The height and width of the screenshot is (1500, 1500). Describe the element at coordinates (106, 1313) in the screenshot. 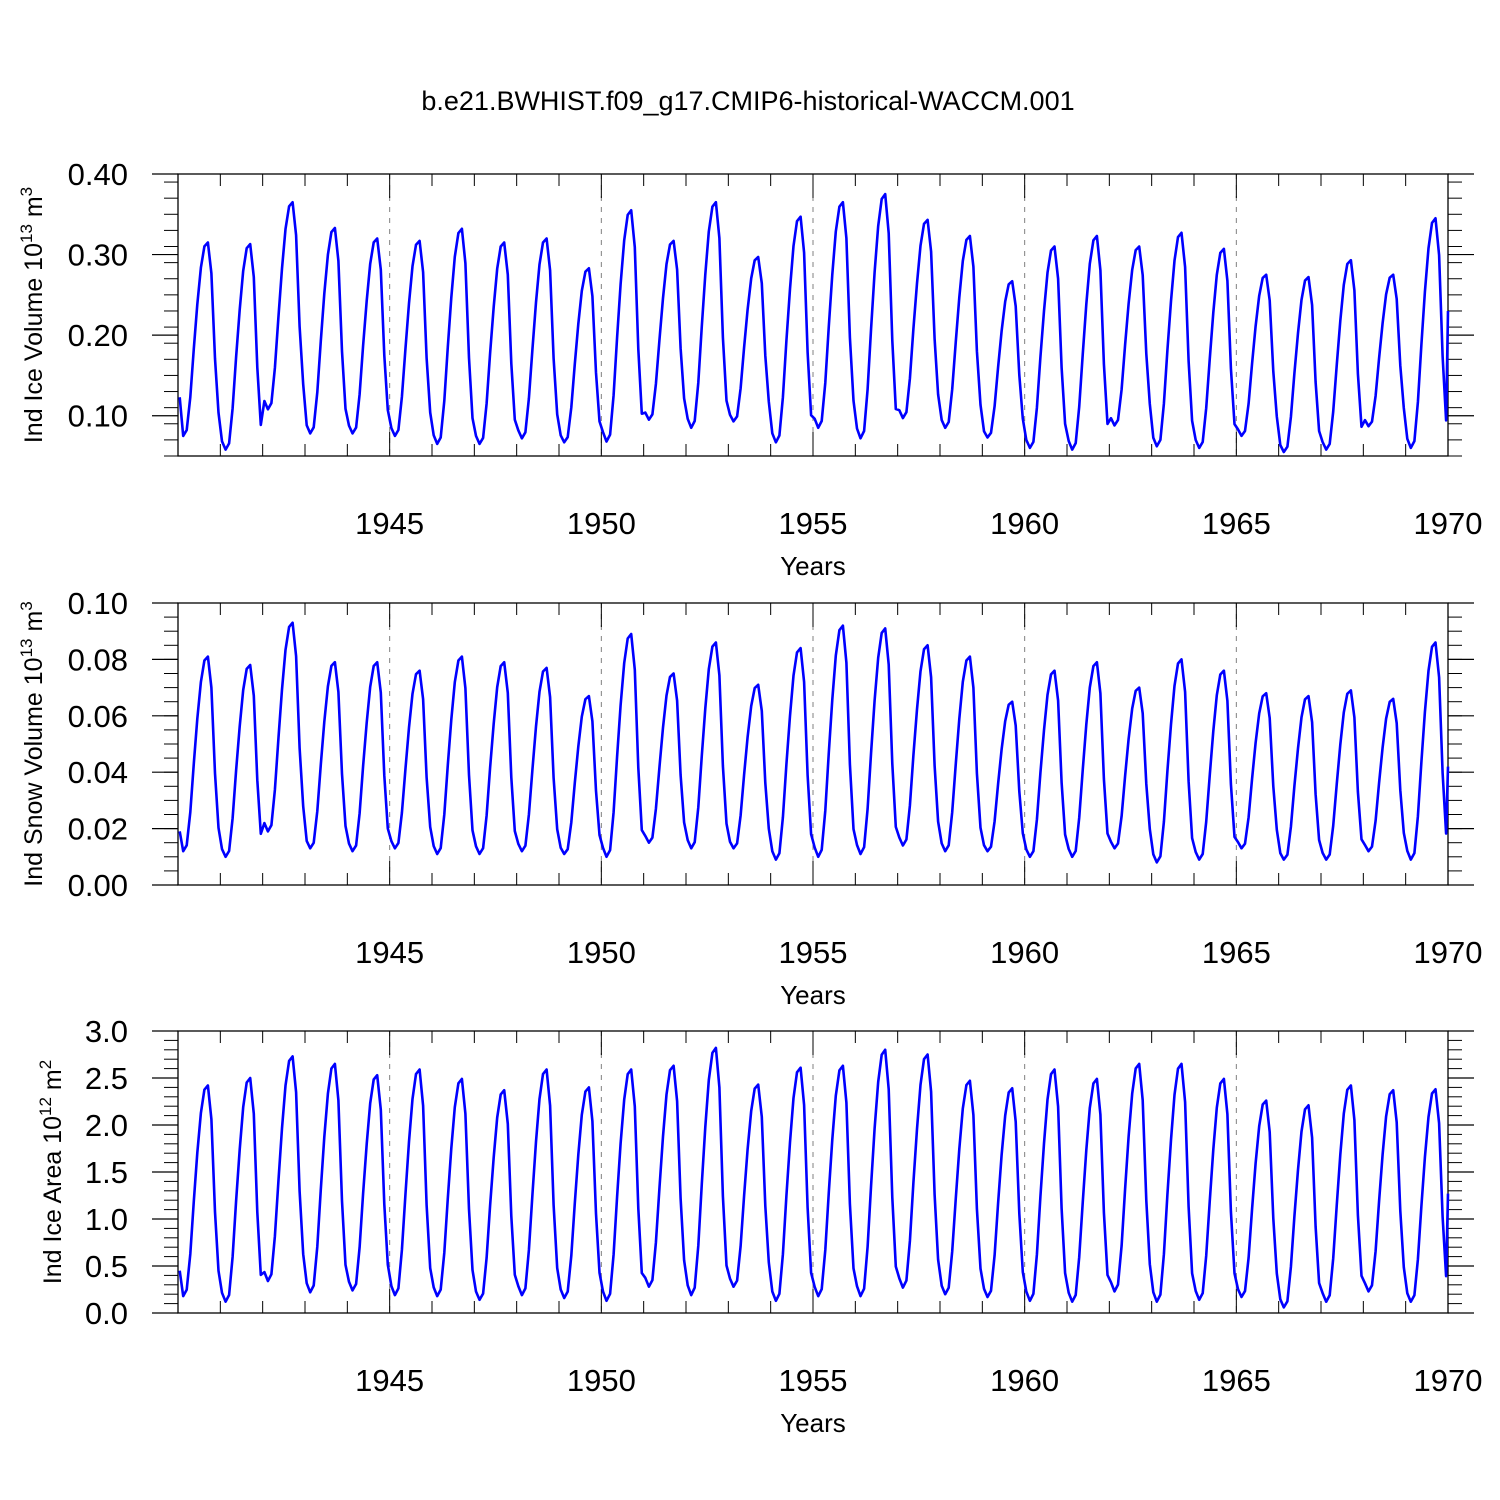

I see `y-tick-label: 0.0` at that location.